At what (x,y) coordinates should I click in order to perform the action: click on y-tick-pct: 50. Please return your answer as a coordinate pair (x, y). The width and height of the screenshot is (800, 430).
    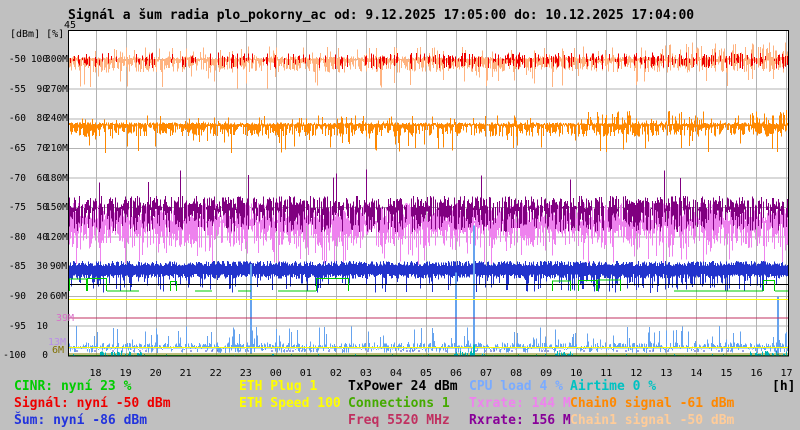
    Looking at the image, I should click on (42, 208).